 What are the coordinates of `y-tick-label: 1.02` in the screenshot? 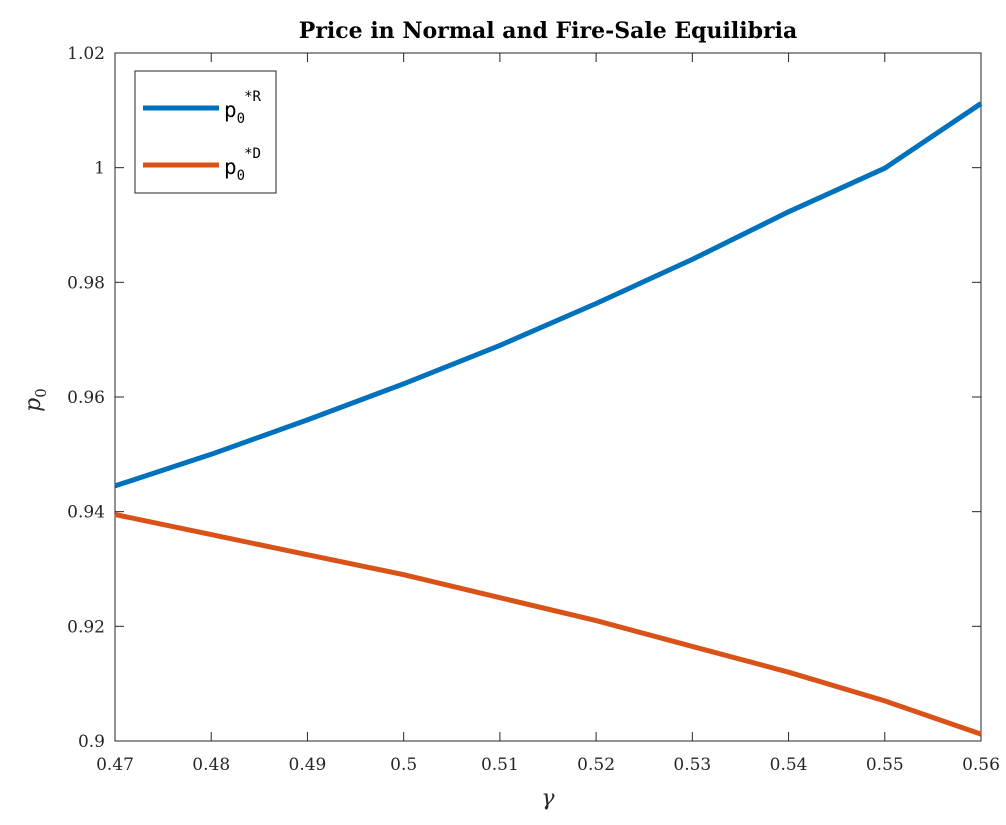 It's located at (86, 54).